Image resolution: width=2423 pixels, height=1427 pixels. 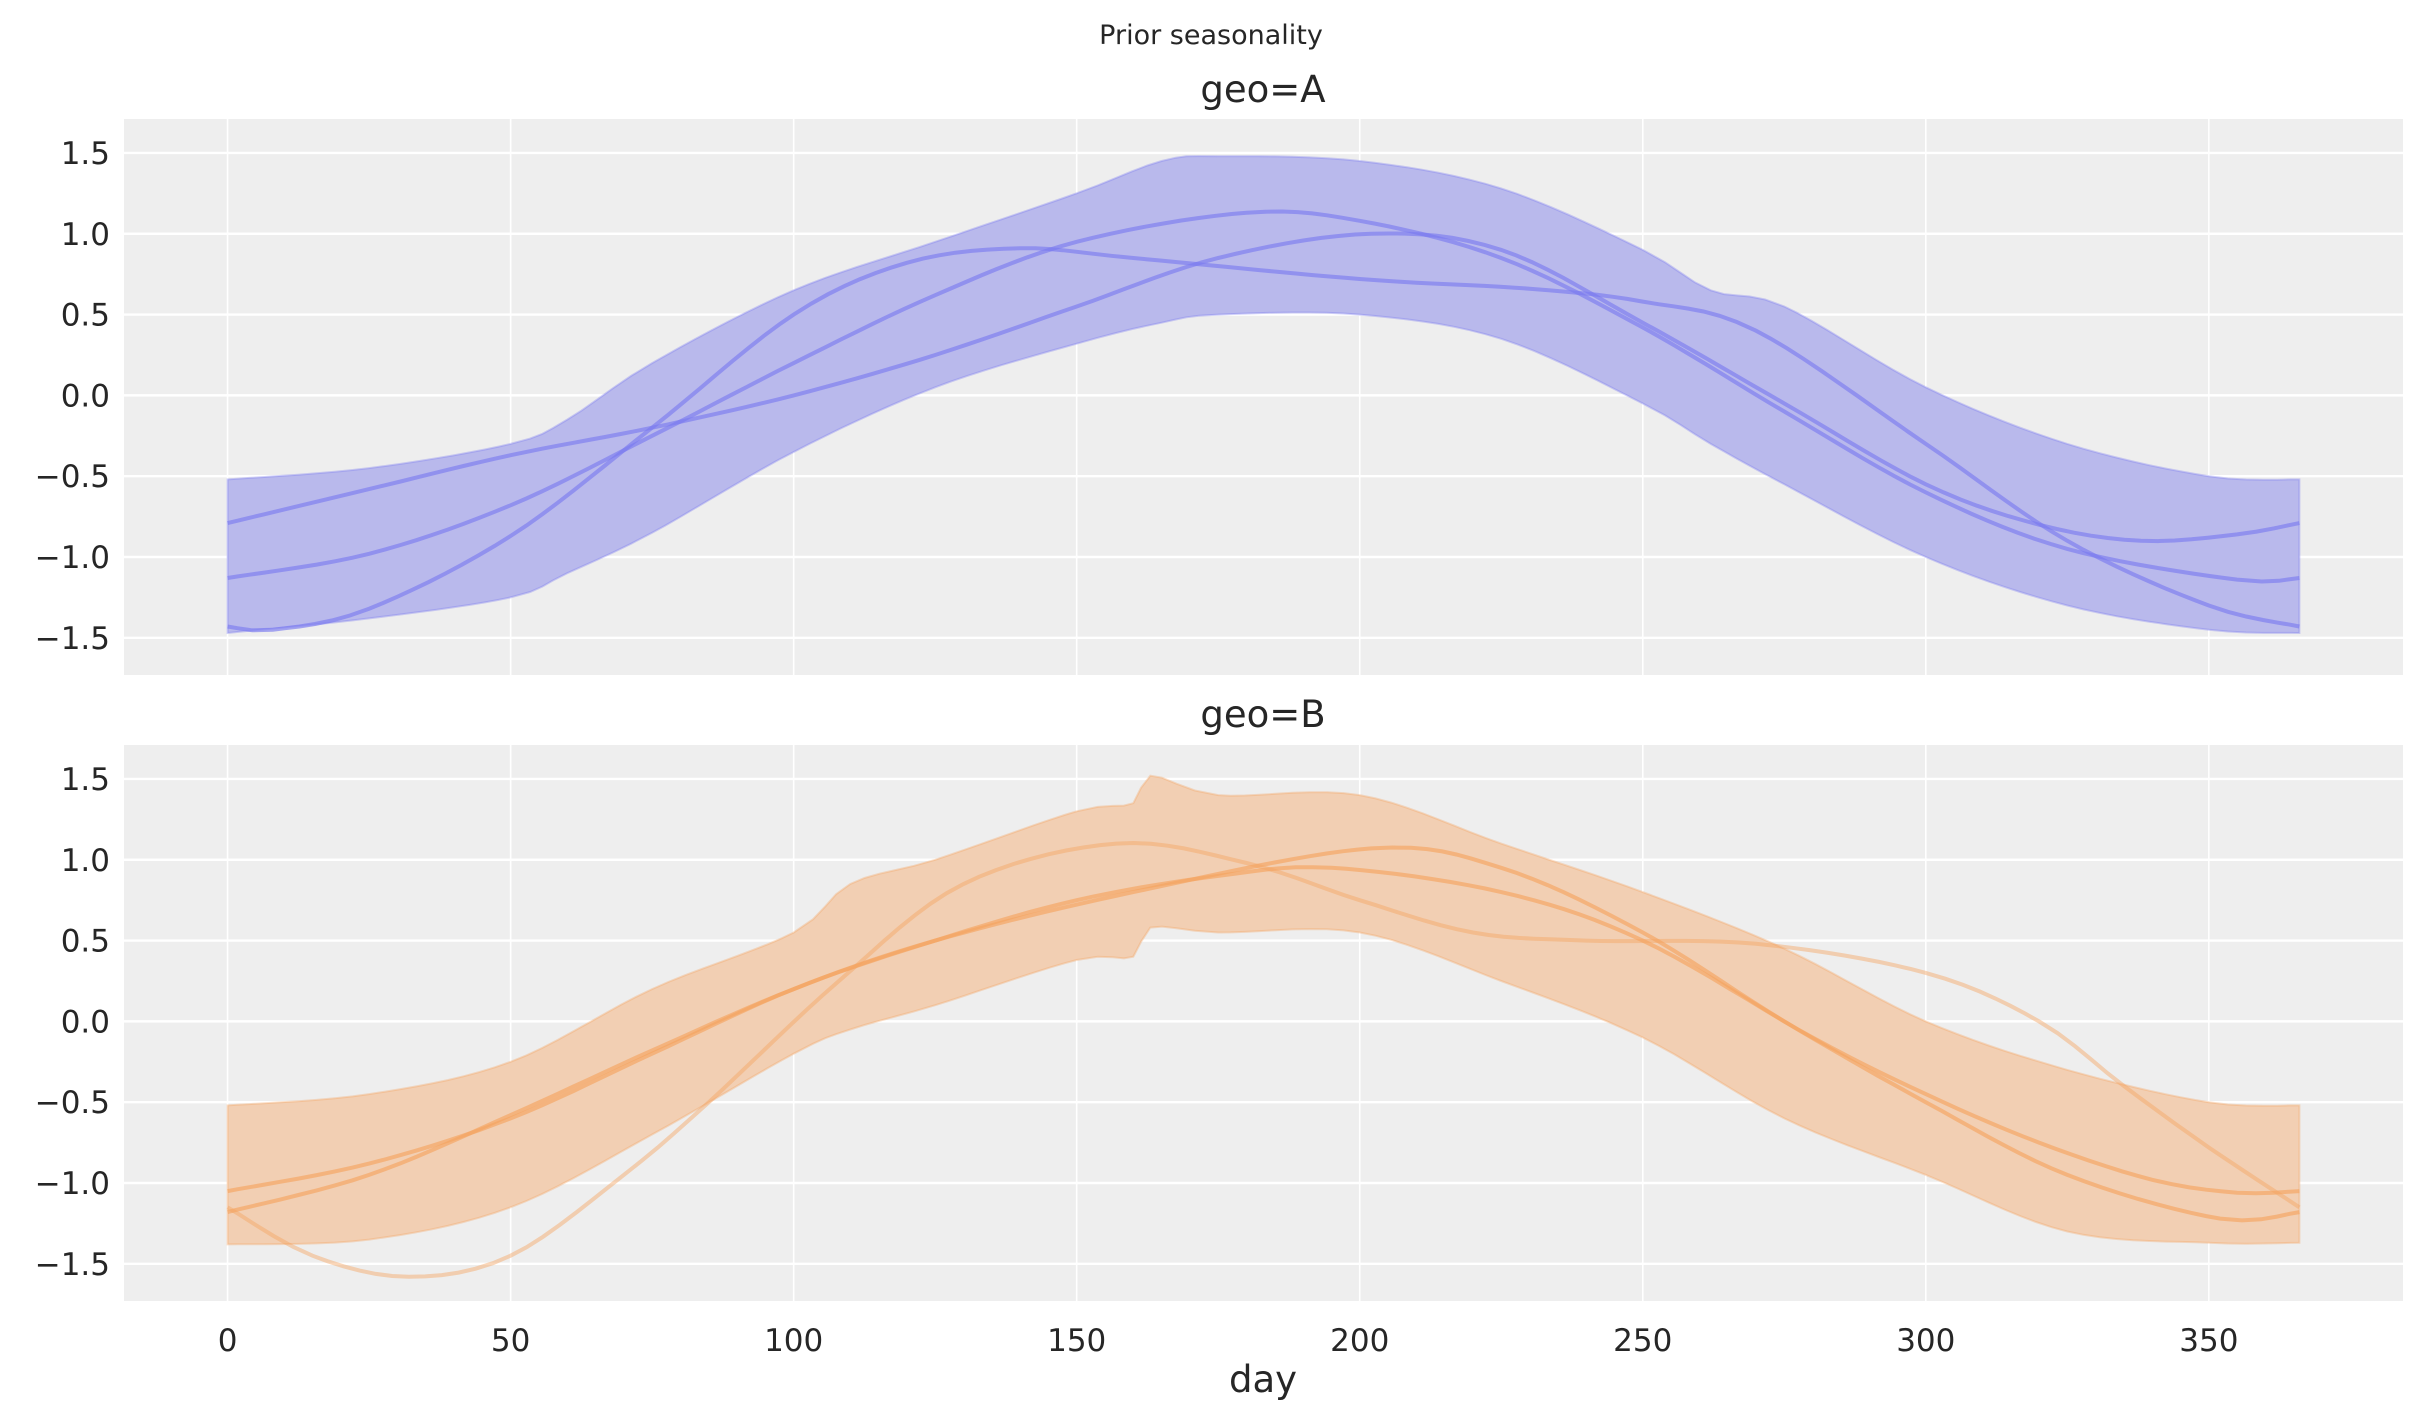 What do you see at coordinates (1262, 714) in the screenshot?
I see `panel-title-b: geo=B` at bounding box center [1262, 714].